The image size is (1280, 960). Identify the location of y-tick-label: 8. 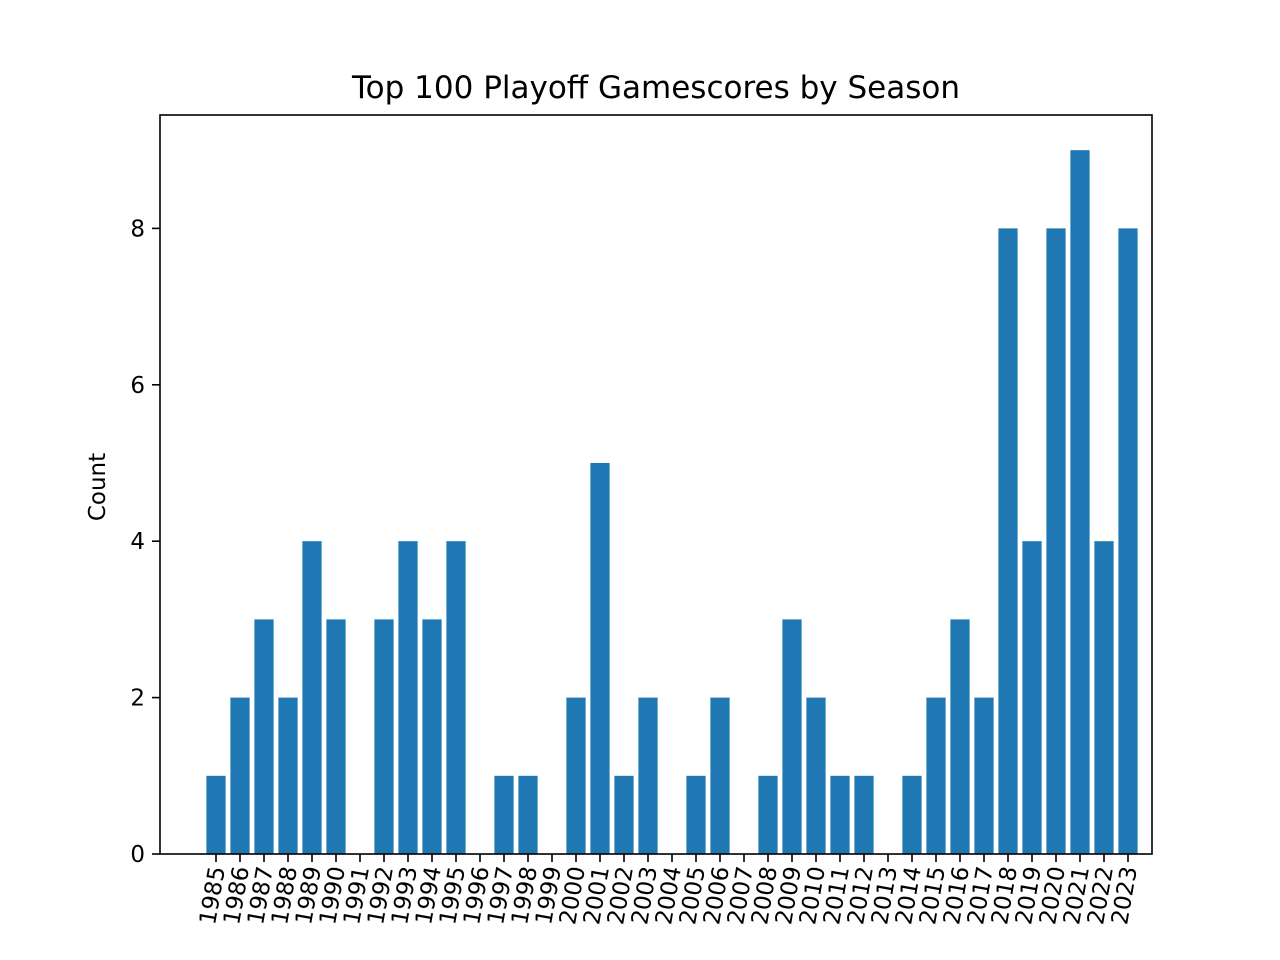
(137, 229).